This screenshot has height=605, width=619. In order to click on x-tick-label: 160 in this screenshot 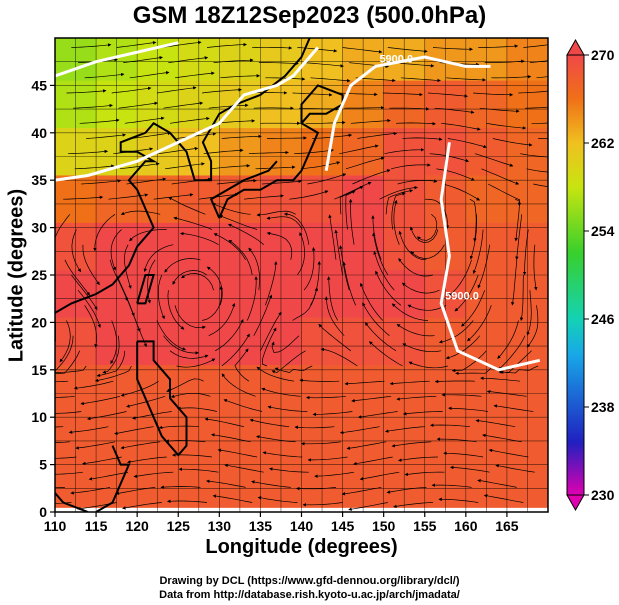, I will do `click(466, 526)`.